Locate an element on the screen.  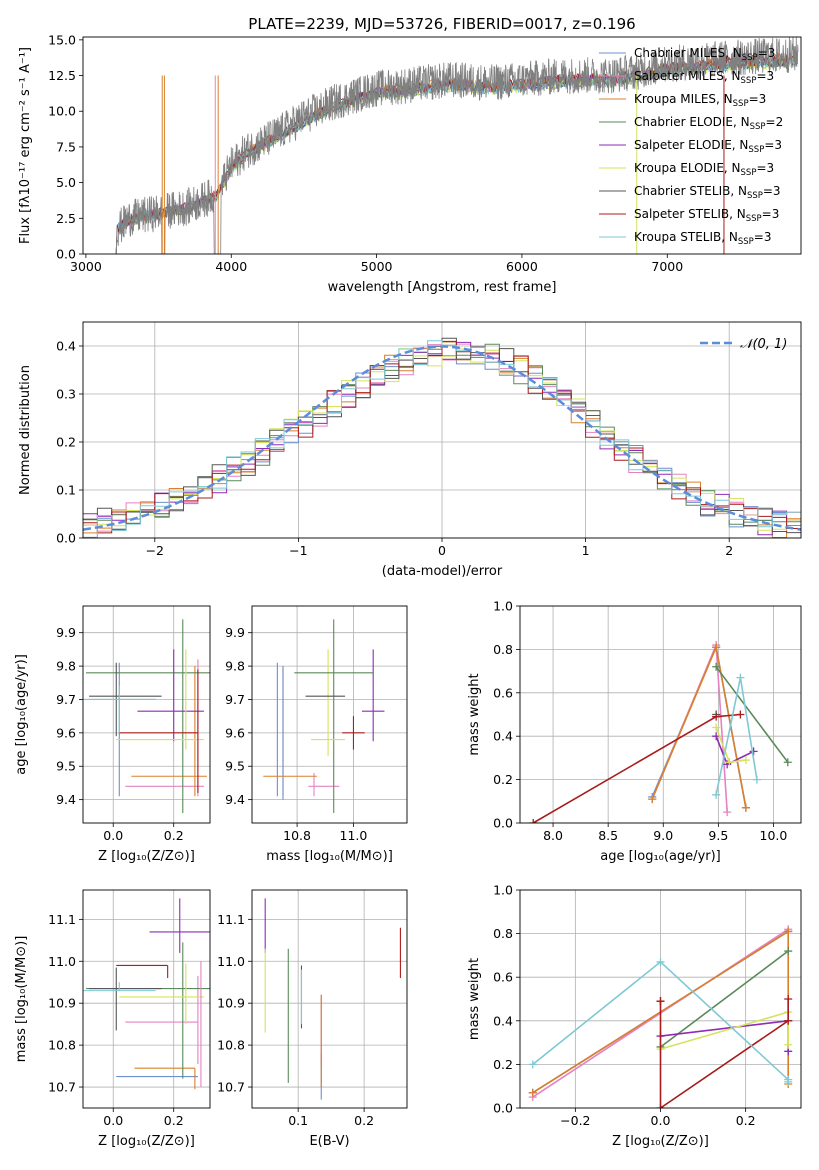
y-tick-label: 11.1 is located at coordinates (62, 919).